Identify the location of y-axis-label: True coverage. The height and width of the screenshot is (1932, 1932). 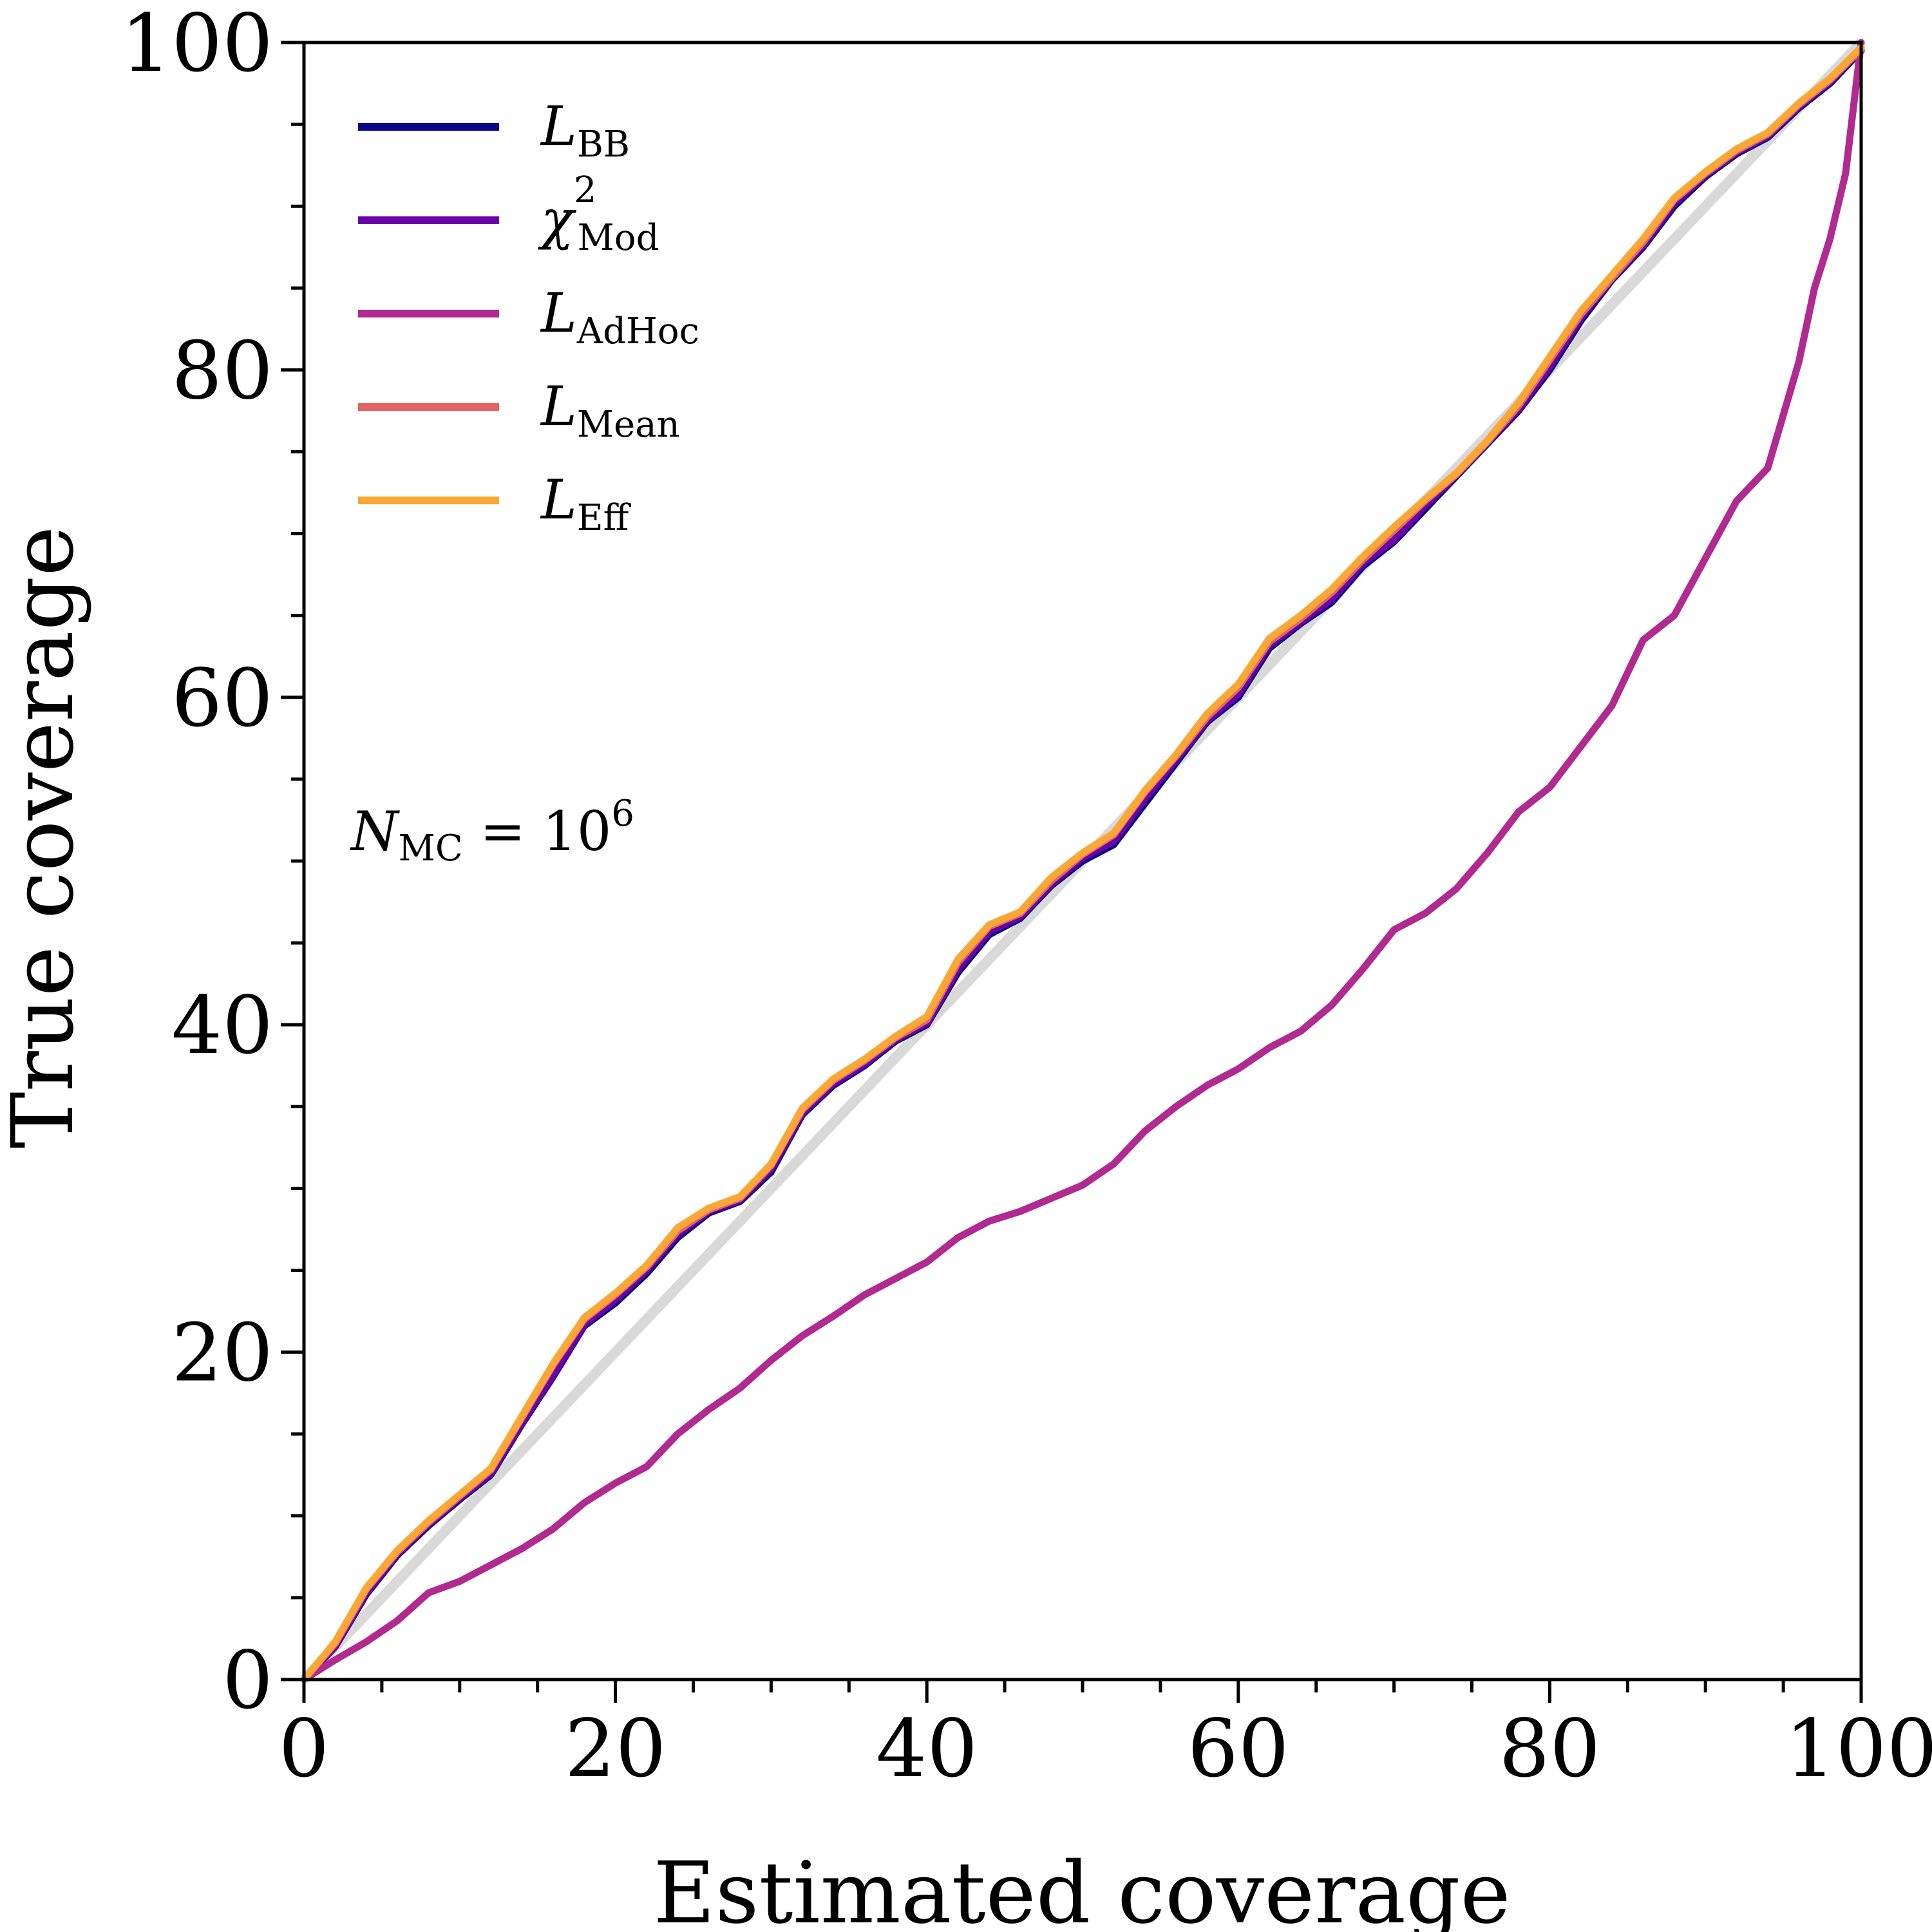
(46, 838).